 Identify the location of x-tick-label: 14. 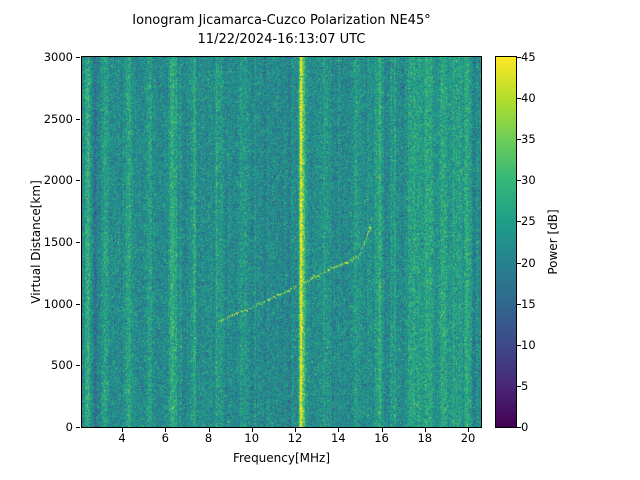
(338, 438).